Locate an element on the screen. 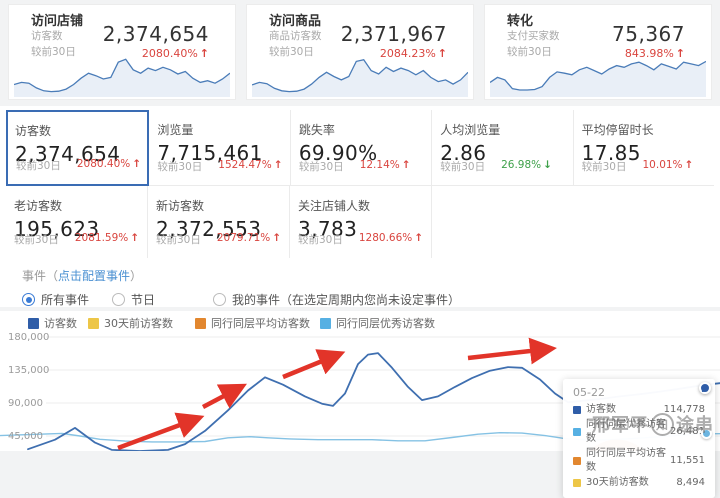  card-conversion: 转化 支付买家数 较前30日 75,367 843.98% ↑ is located at coordinates (598, 52).